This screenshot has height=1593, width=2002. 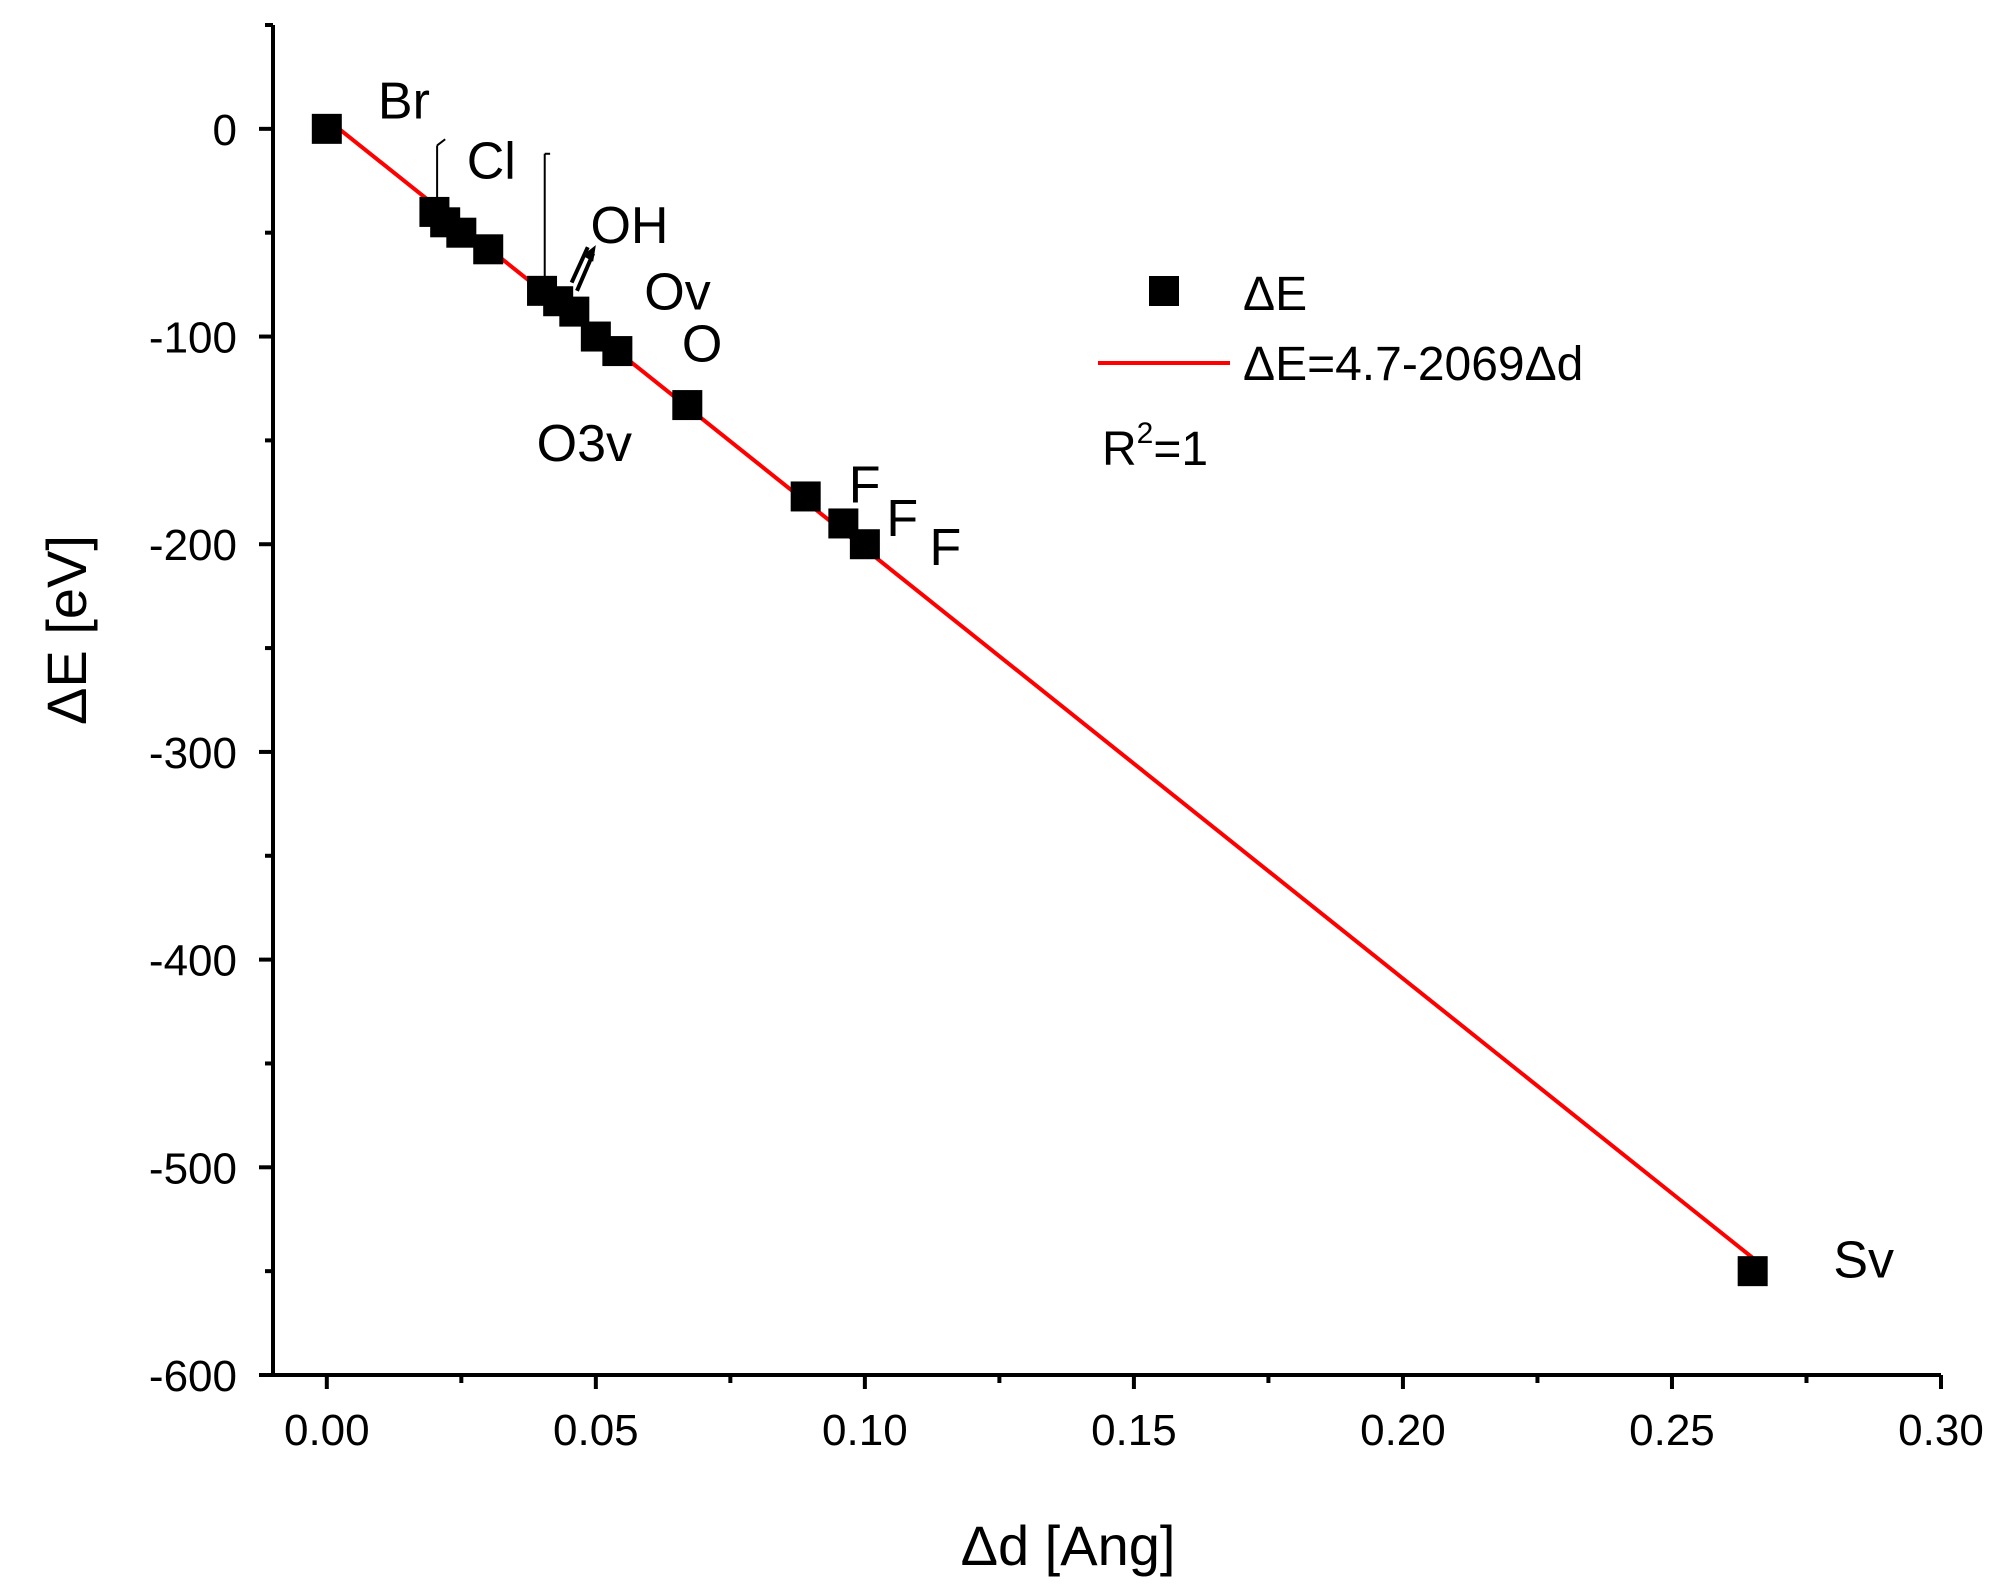 I want to click on r2-prefix: R, so click(x=1119, y=449).